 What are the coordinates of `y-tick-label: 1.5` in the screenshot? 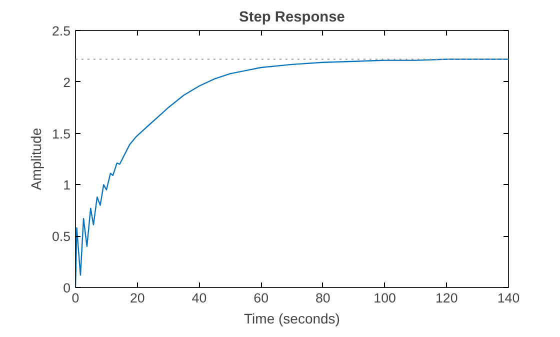 It's located at (61, 134).